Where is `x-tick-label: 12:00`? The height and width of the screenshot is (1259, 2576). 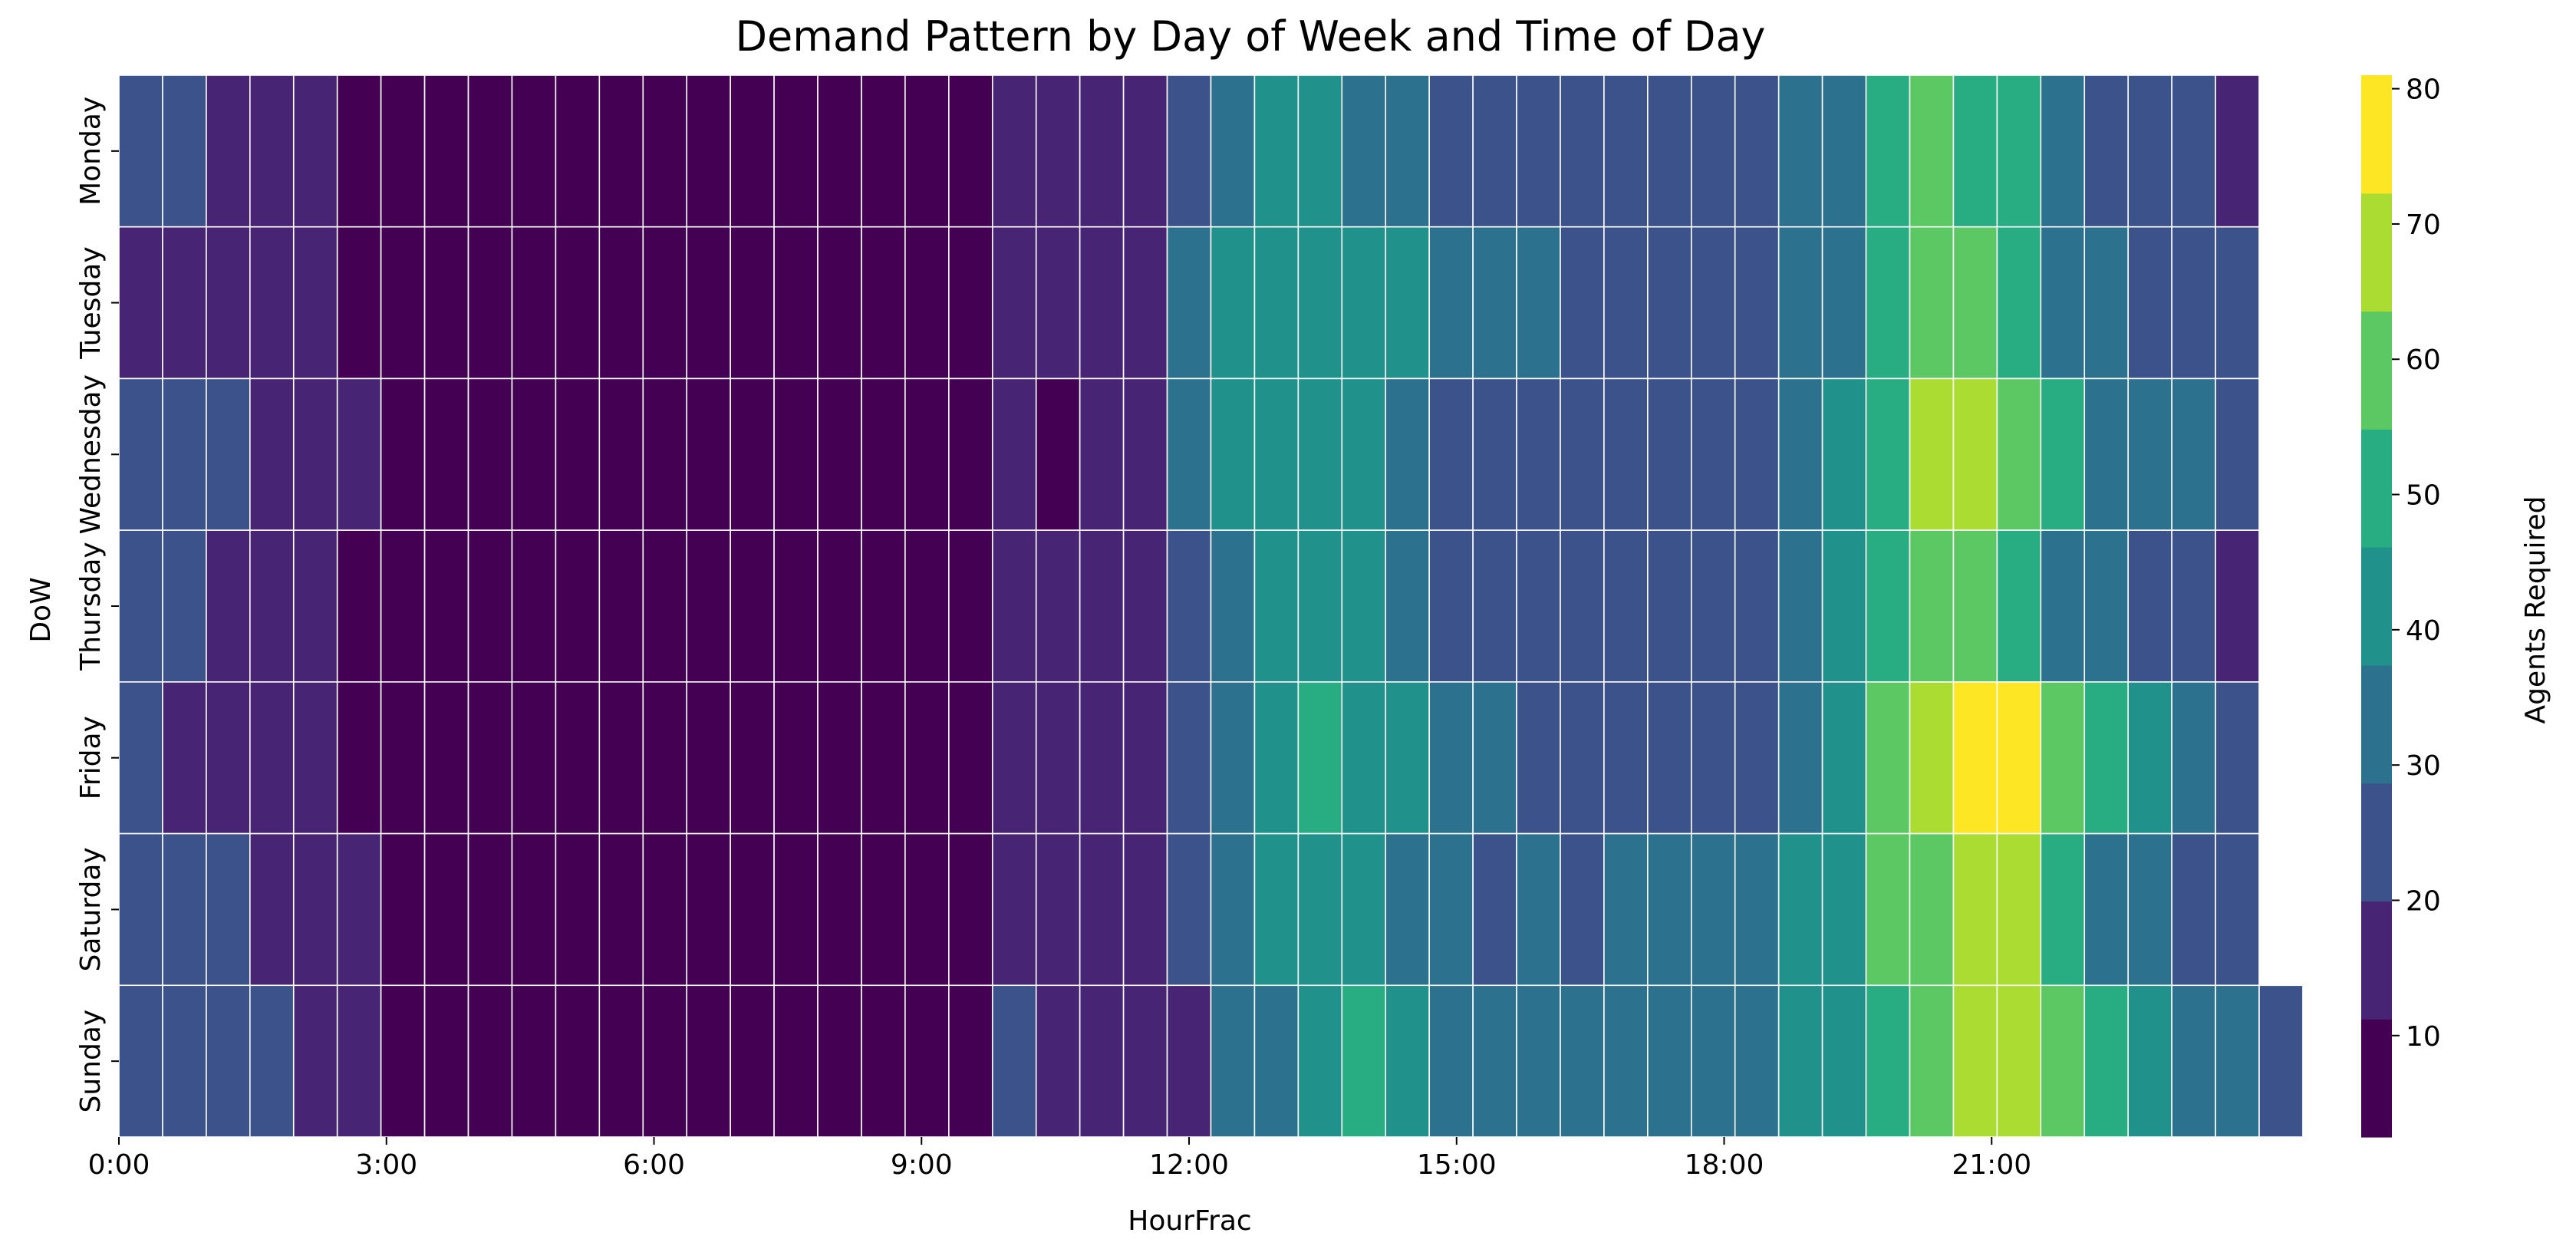 x-tick-label: 12:00 is located at coordinates (1189, 1165).